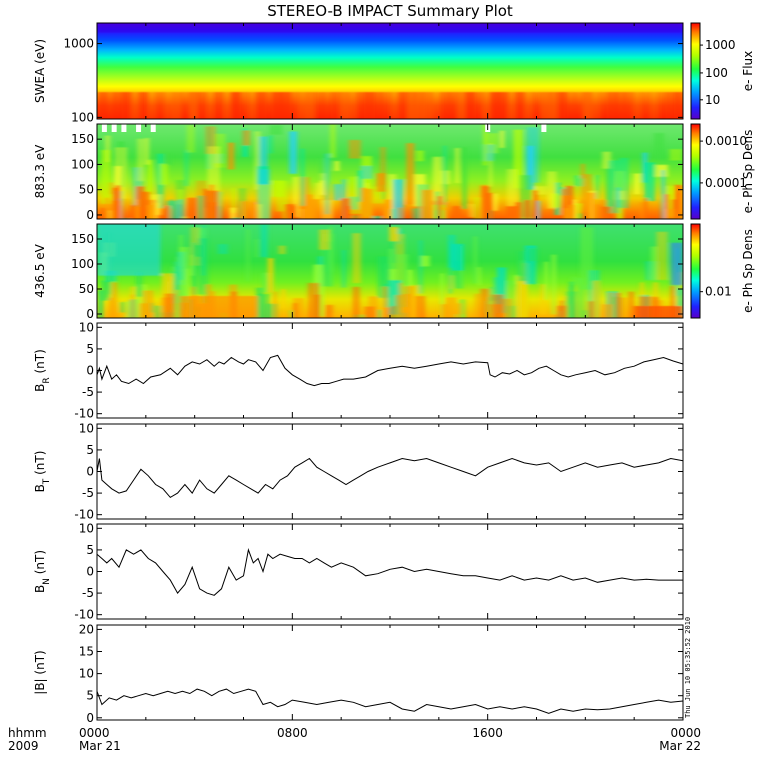  I want to click on bn-ytick-label: -5, so click(88, 593).